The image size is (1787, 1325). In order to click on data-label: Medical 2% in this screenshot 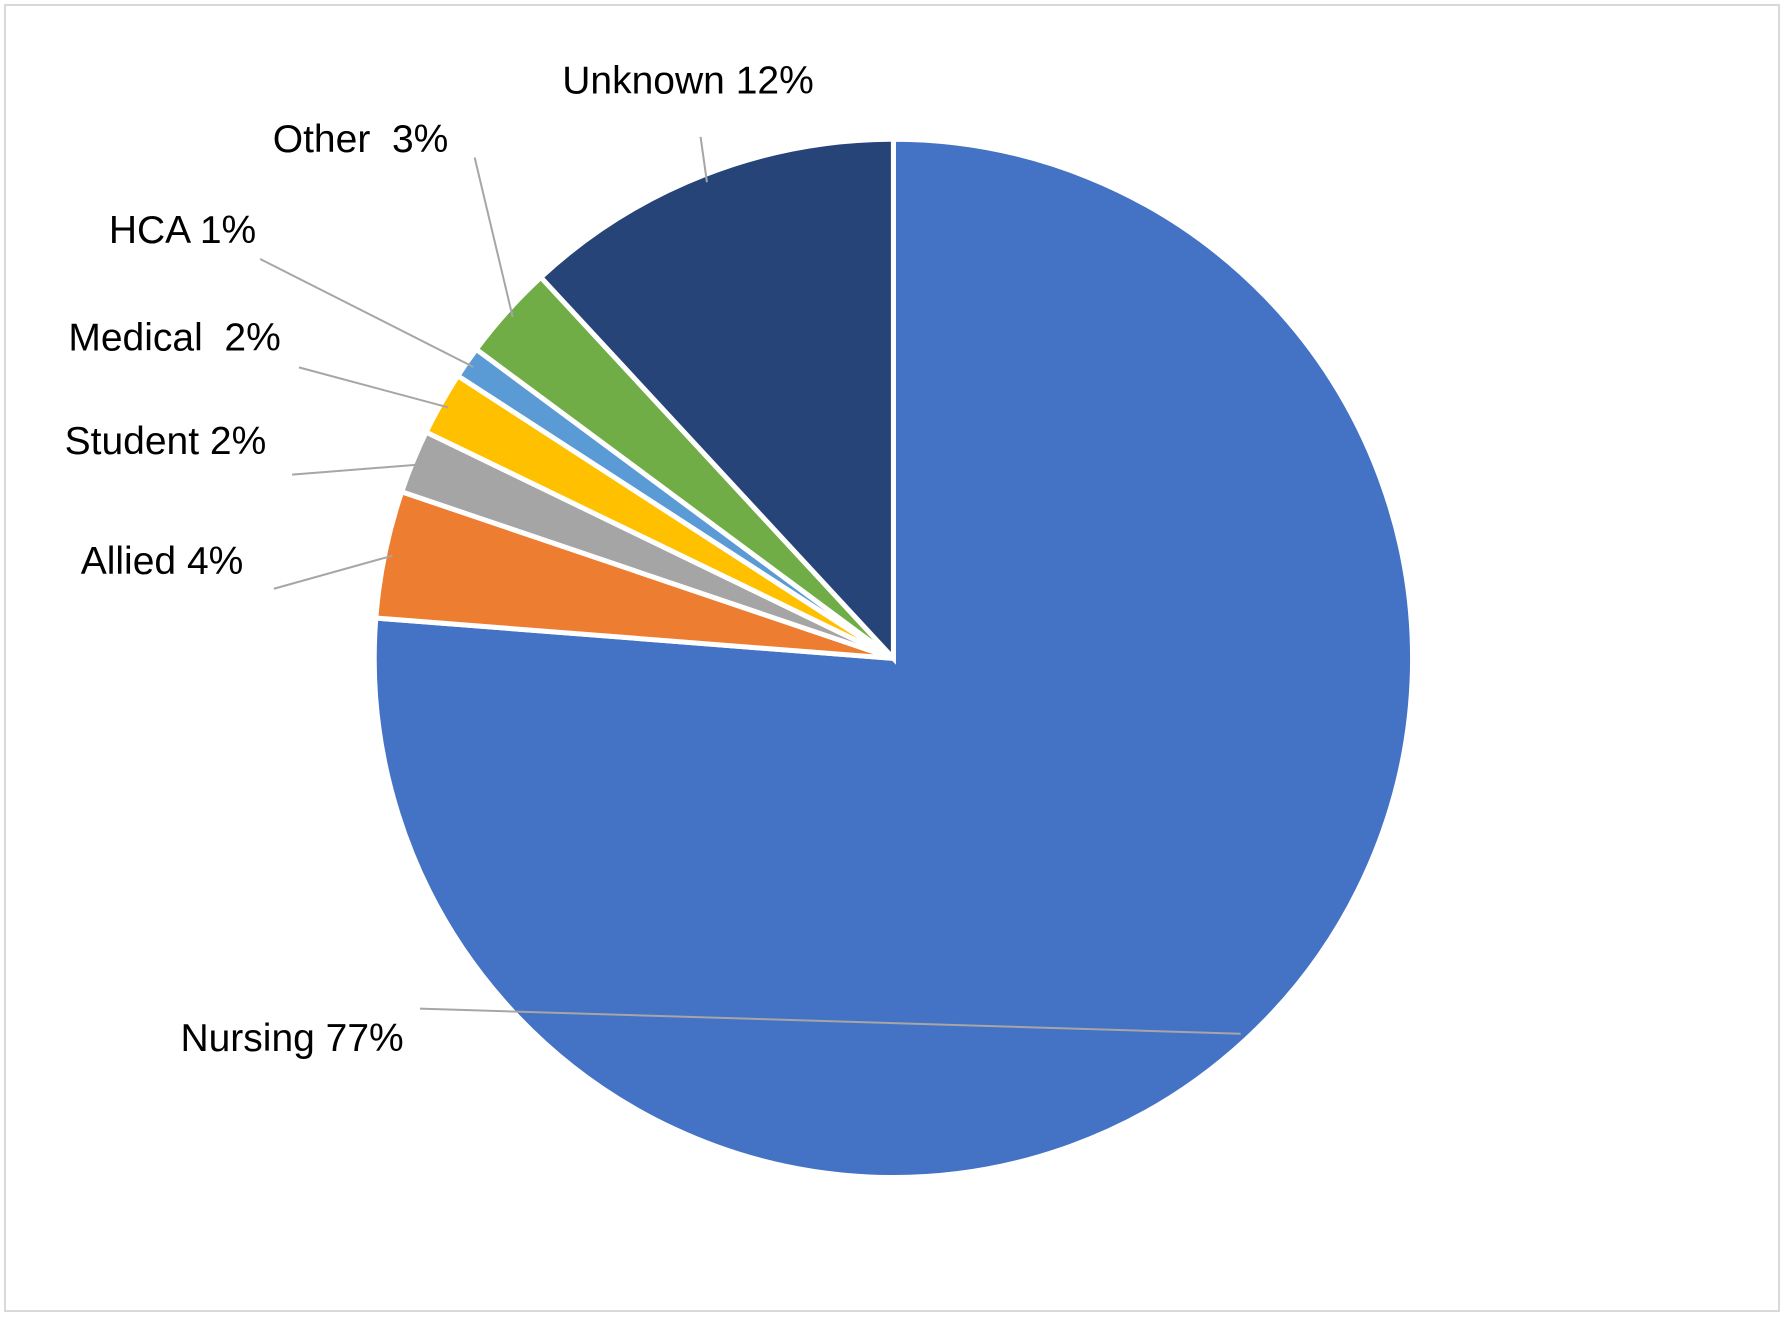, I will do `click(174, 337)`.